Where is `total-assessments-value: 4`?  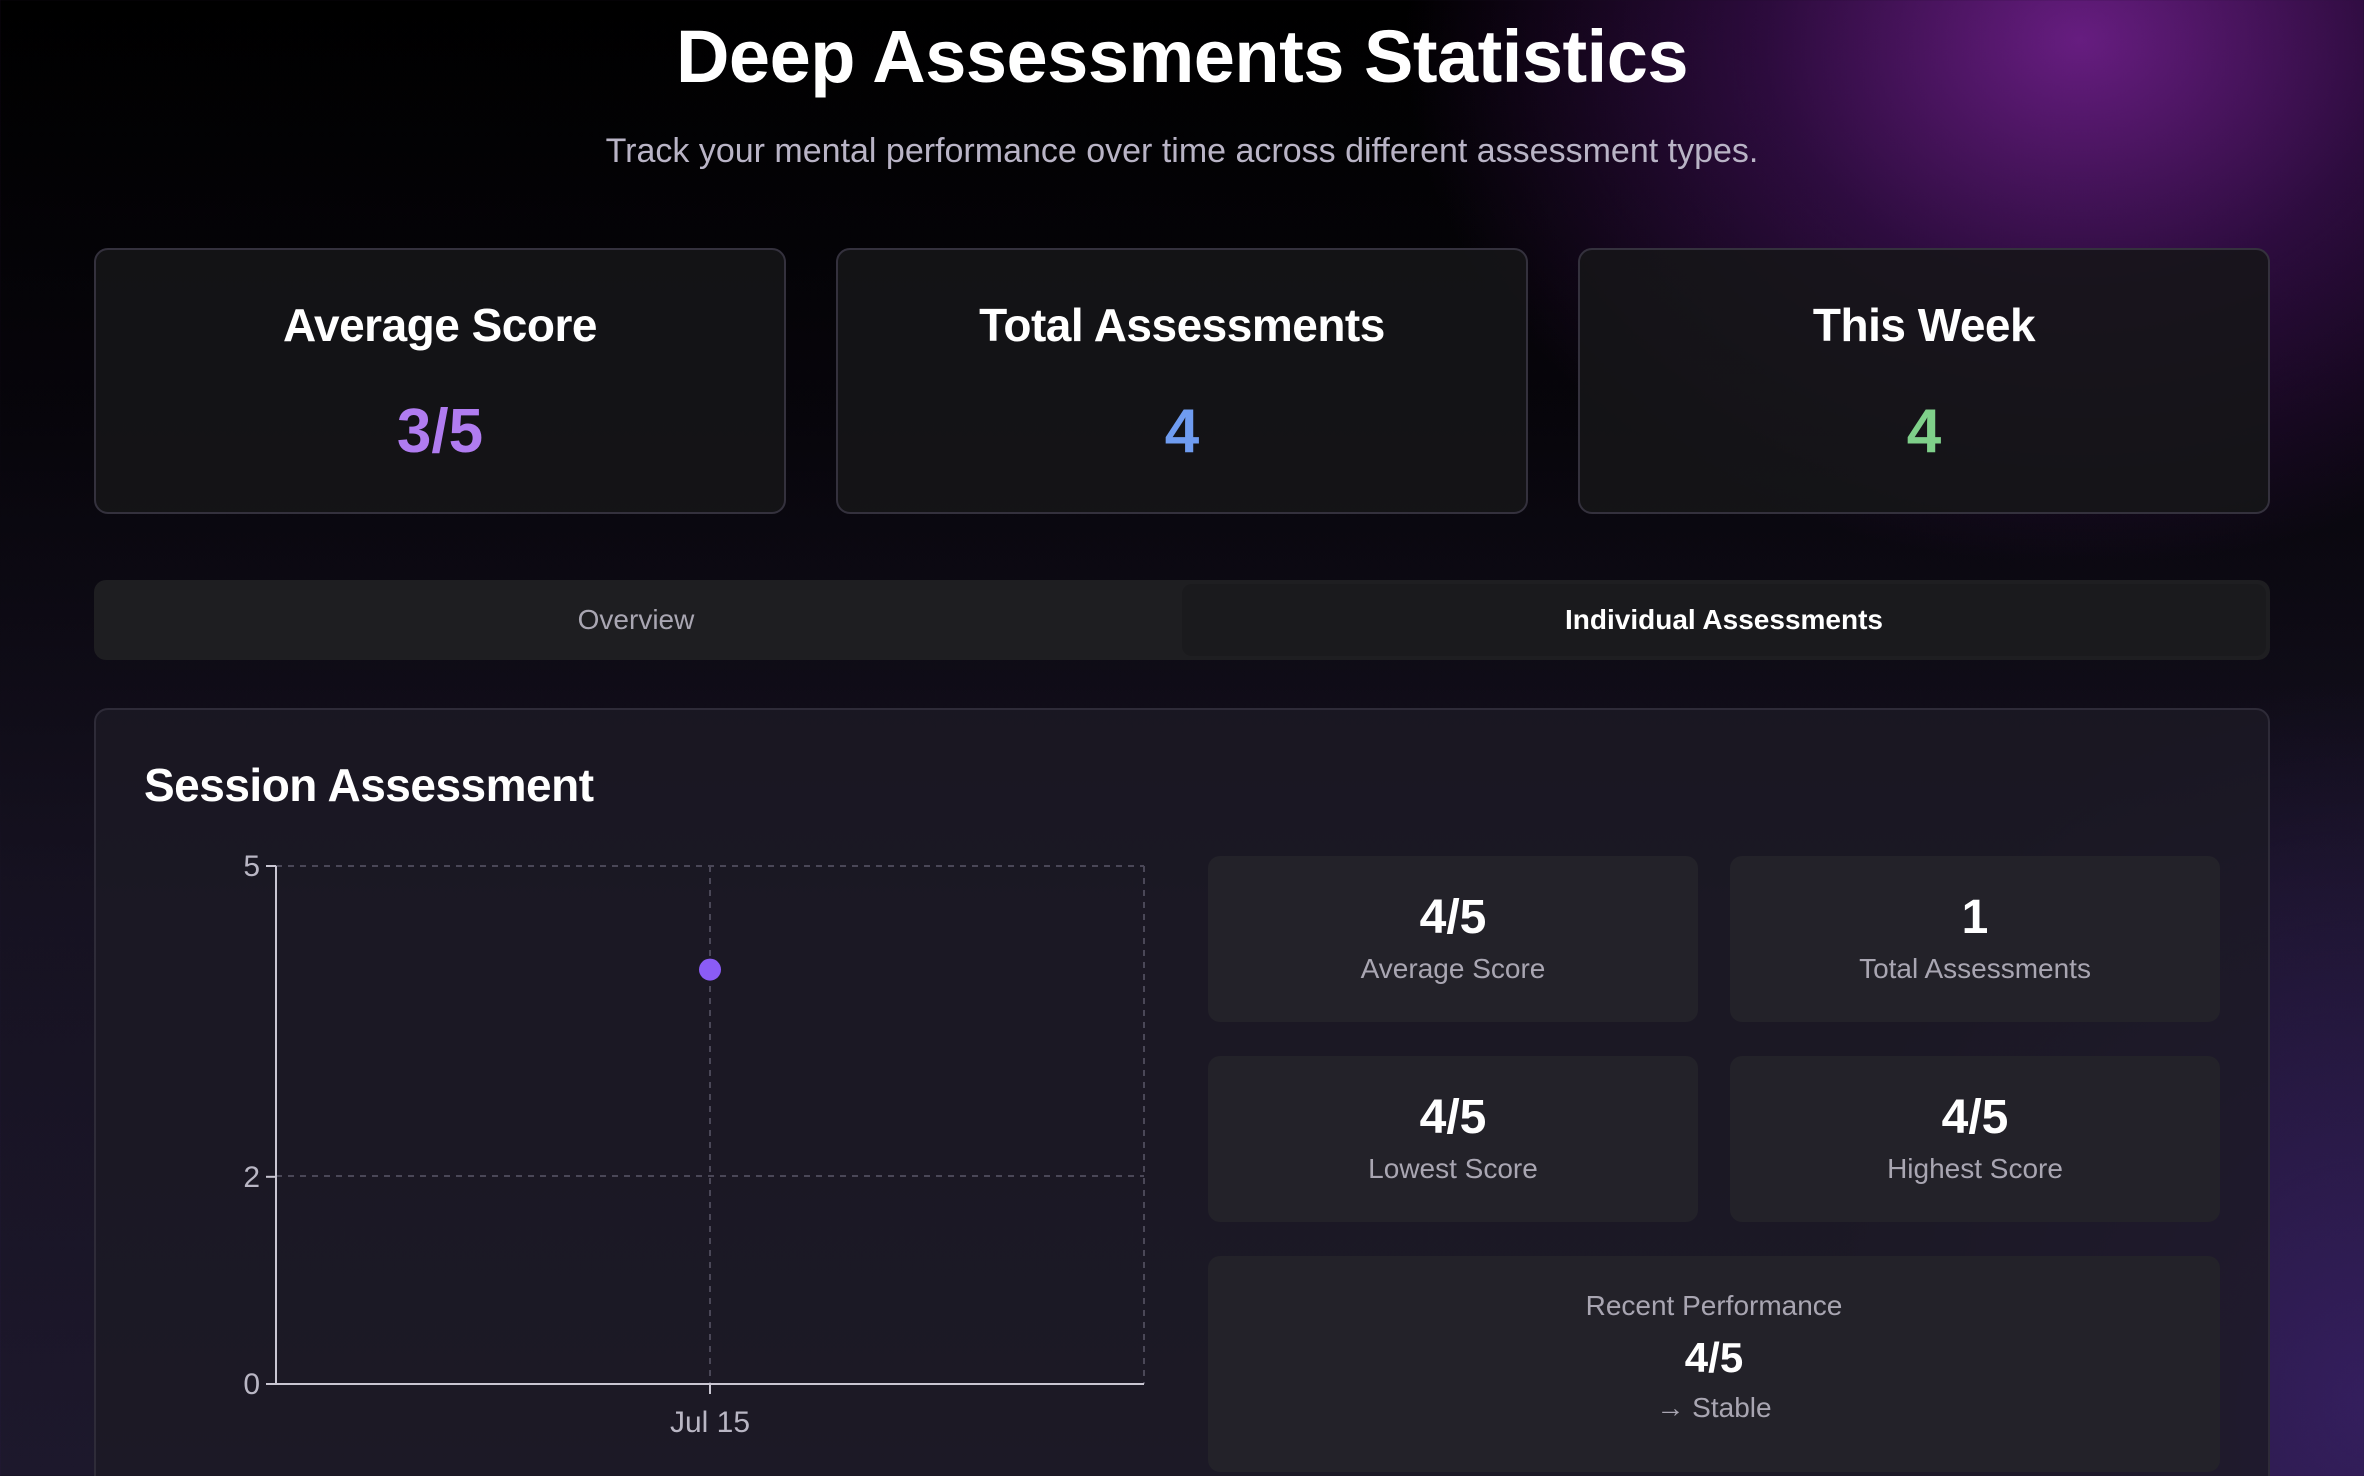 total-assessments-value: 4 is located at coordinates (1182, 431).